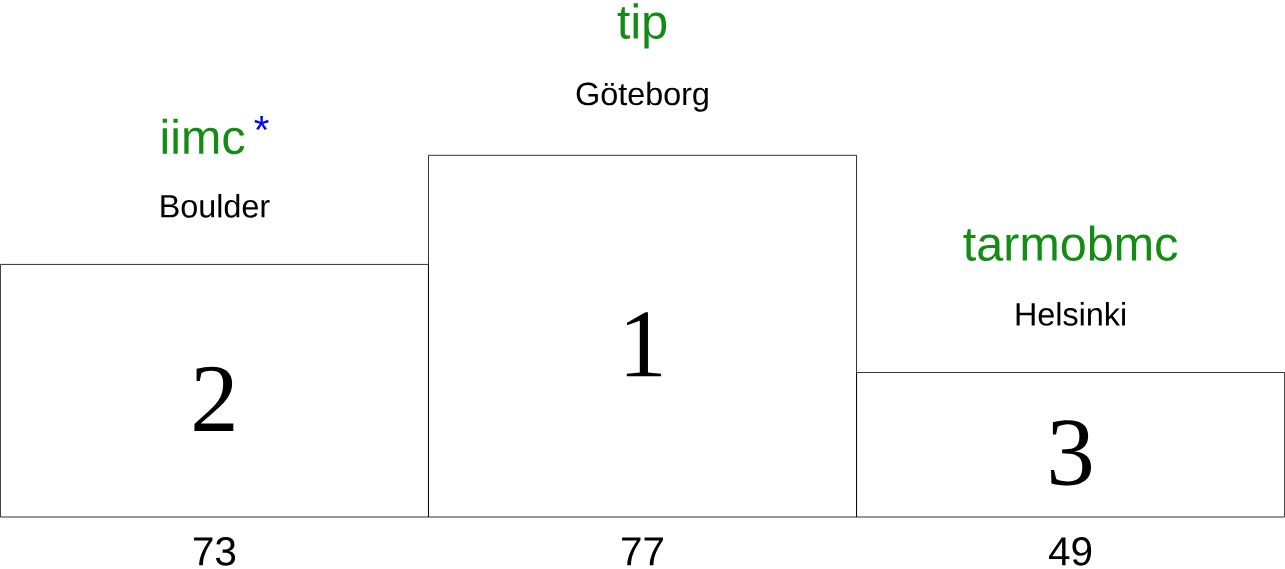 This screenshot has width=1285, height=569. I want to click on data-label: 49, so click(1070, 551).